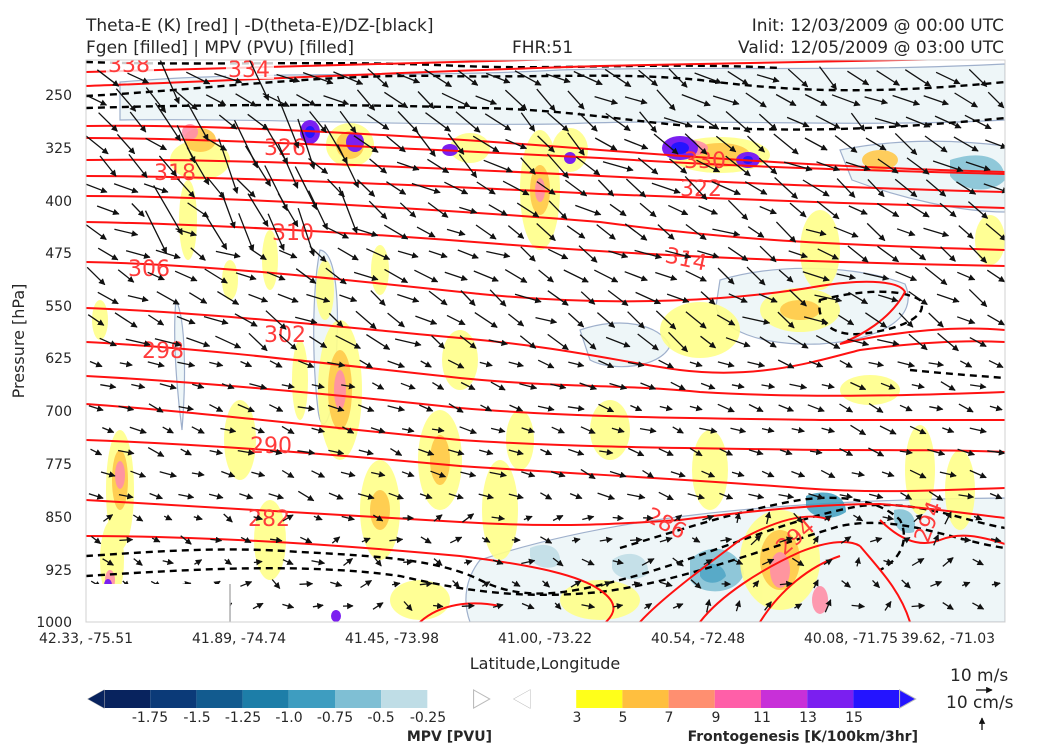 The height and width of the screenshot is (750, 1050). I want to click on y-tick-850: 850, so click(58, 518).